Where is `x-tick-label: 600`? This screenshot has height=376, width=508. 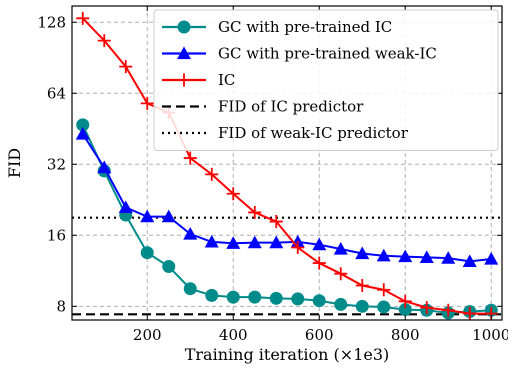 x-tick-label: 600 is located at coordinates (319, 335).